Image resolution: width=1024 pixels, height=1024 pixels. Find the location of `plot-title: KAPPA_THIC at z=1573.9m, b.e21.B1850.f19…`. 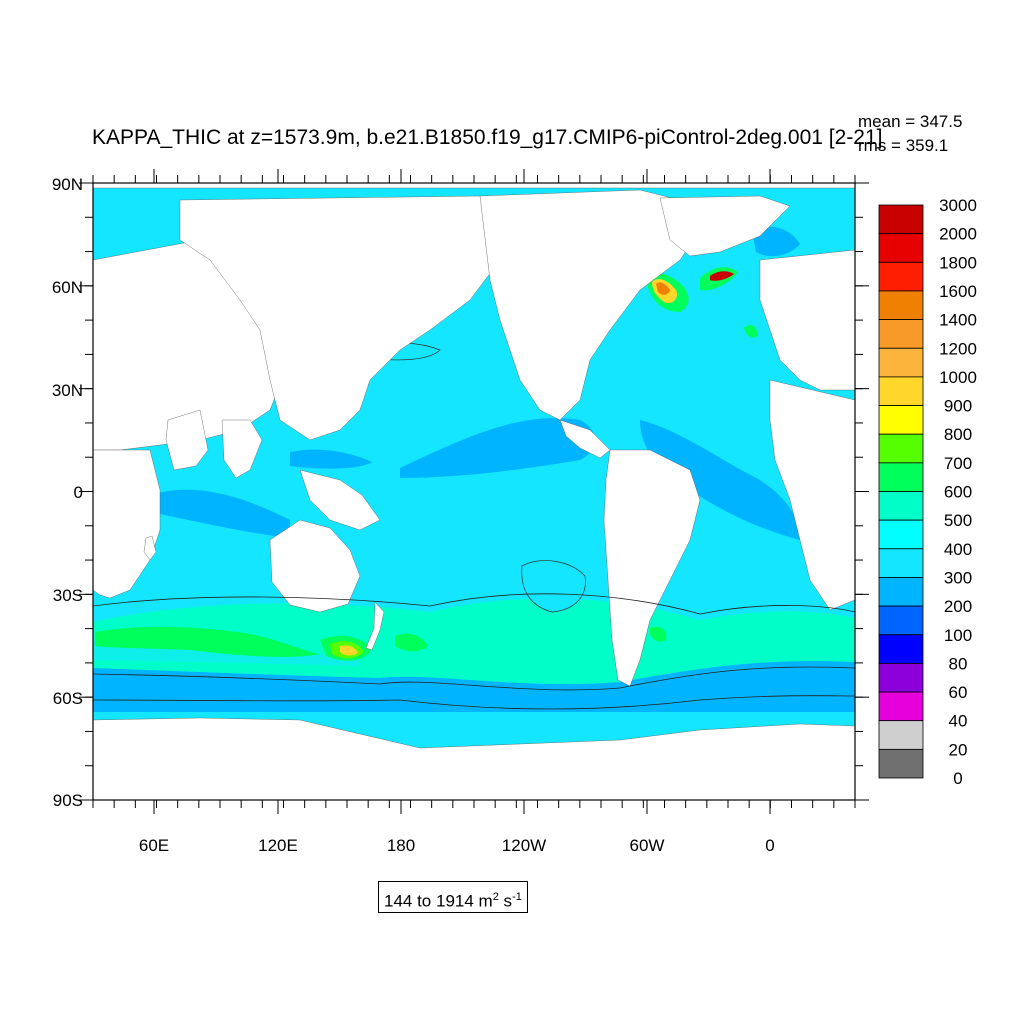

plot-title: KAPPA_THIC at z=1573.9m, b.e21.B1850.f19… is located at coordinates (487, 137).